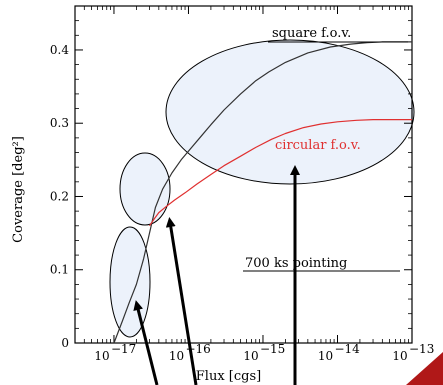 Image resolution: width=443 pixels, height=385 pixels. I want to click on y-tick-label: 0.3, so click(59, 123).